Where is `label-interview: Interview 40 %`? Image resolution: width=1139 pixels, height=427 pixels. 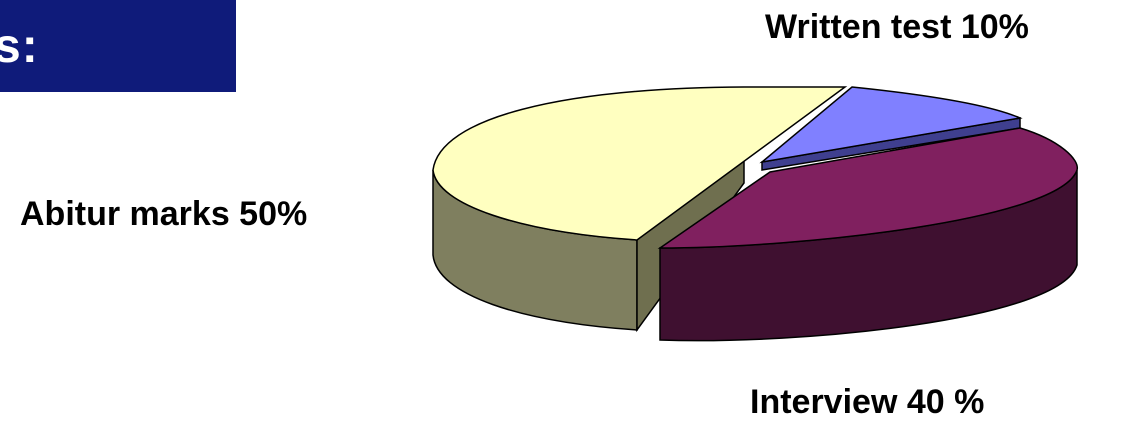 label-interview: Interview 40 % is located at coordinates (867, 402).